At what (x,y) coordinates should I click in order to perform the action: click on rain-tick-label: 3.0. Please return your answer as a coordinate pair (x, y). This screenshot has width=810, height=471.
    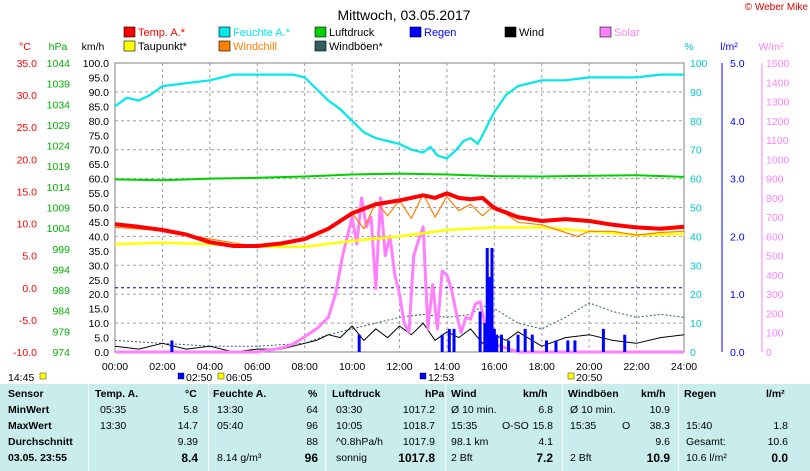
    Looking at the image, I should click on (737, 180).